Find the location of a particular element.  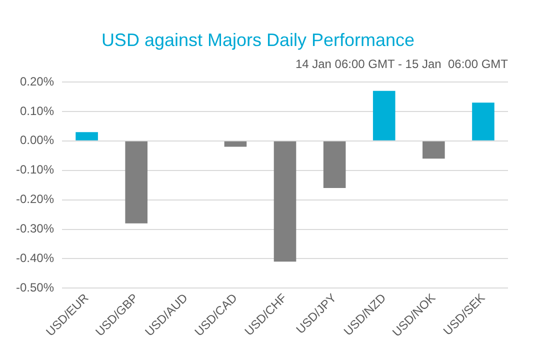

y-tick-label: 0.10% is located at coordinates (37, 111).